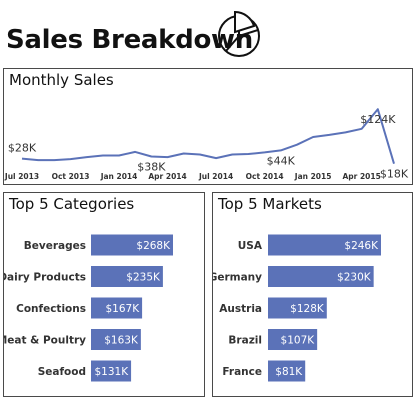 Image resolution: width=419 pixels, height=405 pixels. Describe the element at coordinates (250, 246) in the screenshot. I see `category-label: USA` at that location.